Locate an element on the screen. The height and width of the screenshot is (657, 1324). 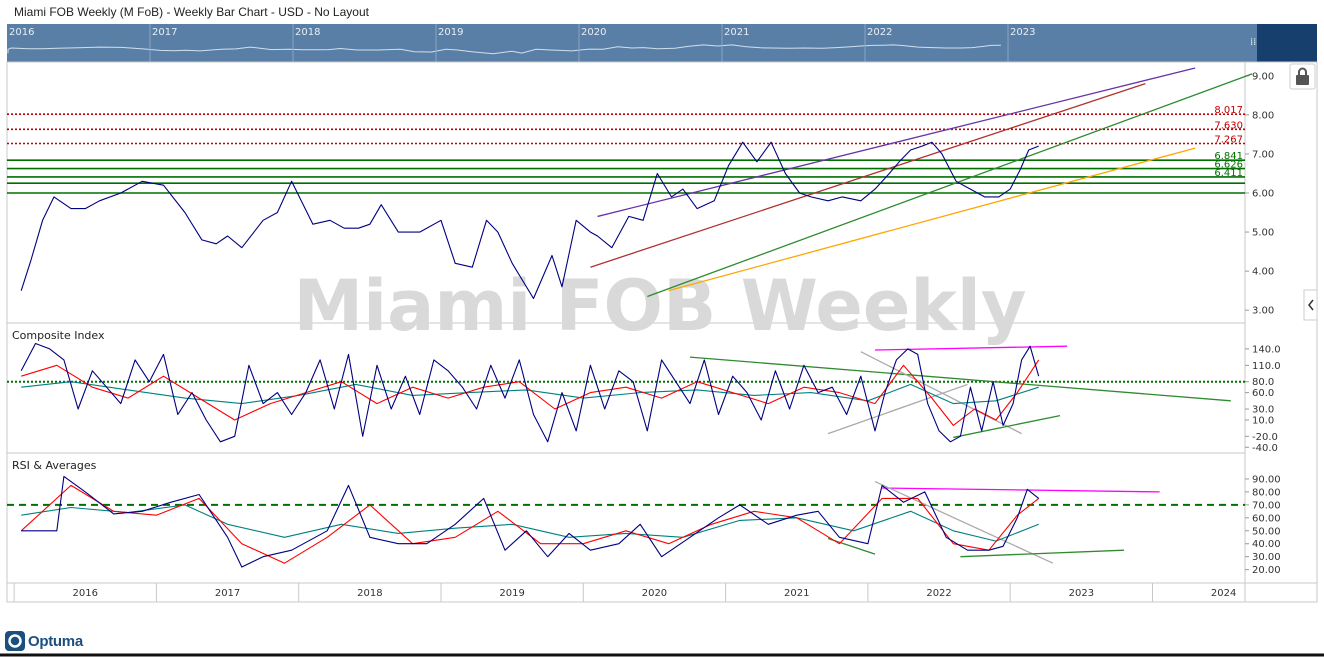
x-tick-label: 2021 is located at coordinates (796, 593).